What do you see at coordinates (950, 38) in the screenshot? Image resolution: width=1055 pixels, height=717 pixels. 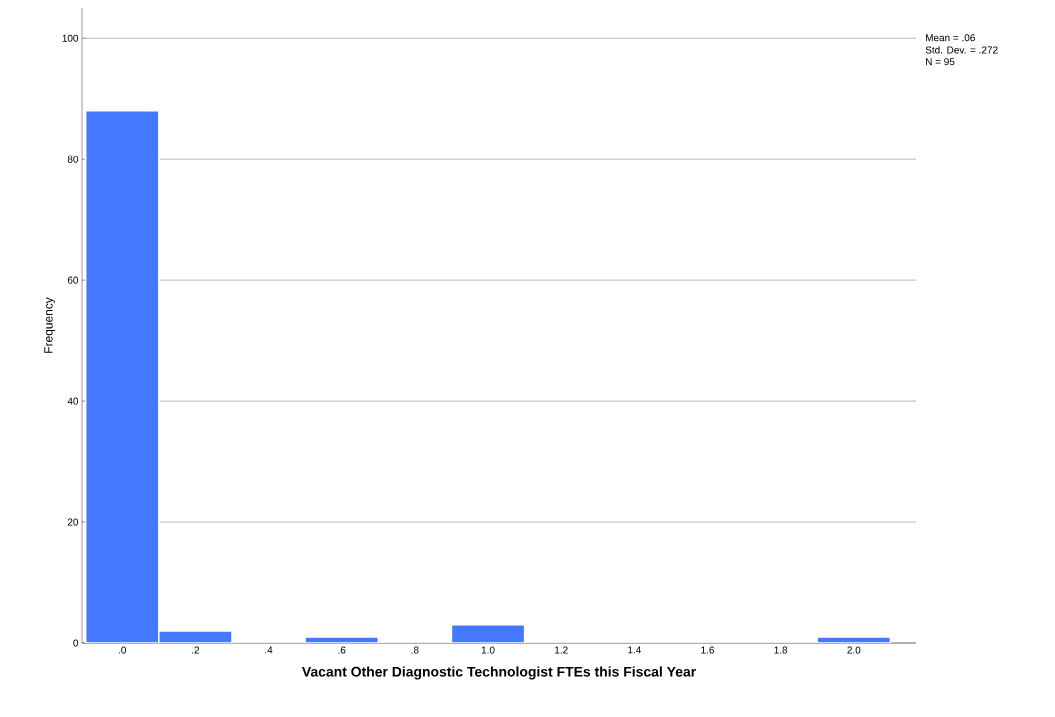 I see `text: Mean = .06` at bounding box center [950, 38].